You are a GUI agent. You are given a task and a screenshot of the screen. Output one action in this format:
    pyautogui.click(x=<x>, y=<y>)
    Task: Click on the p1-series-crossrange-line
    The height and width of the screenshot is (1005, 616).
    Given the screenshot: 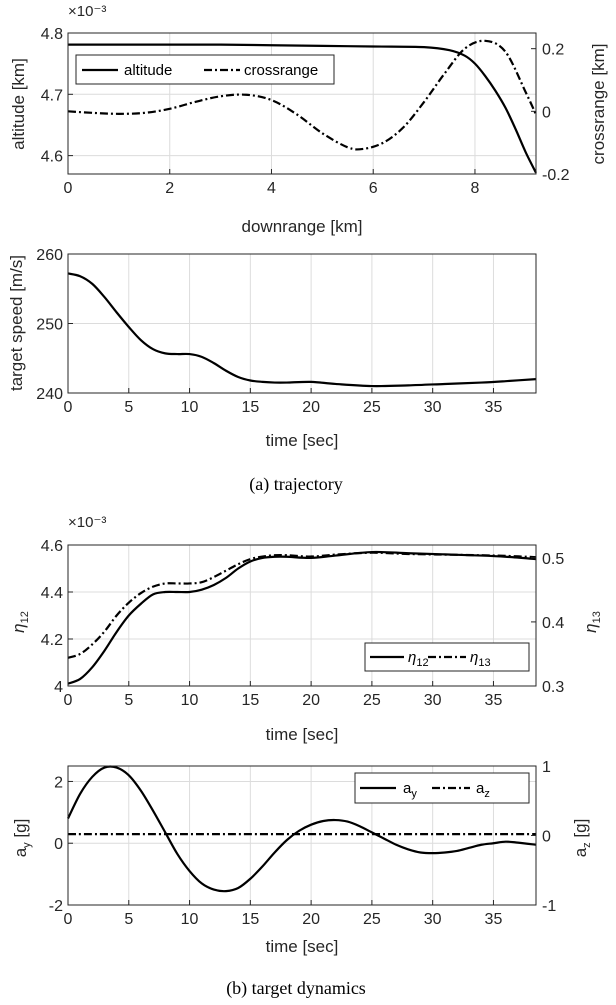 What is the action you would take?
    pyautogui.click(x=302, y=95)
    